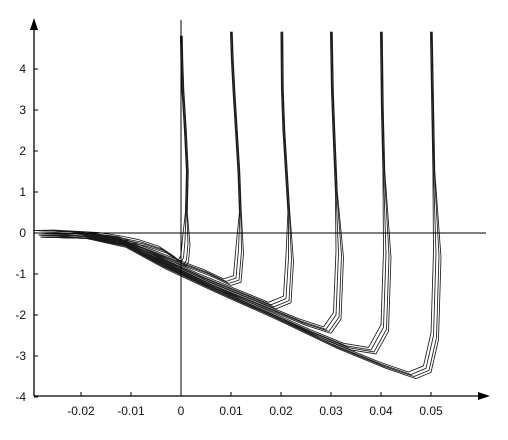 The image size is (508, 440). What do you see at coordinates (255, 405) in the screenshot?
I see `x-axis-ticks: -0.02 -0.01 0 0.01 0.02 0.03 0.04 0.05` at bounding box center [255, 405].